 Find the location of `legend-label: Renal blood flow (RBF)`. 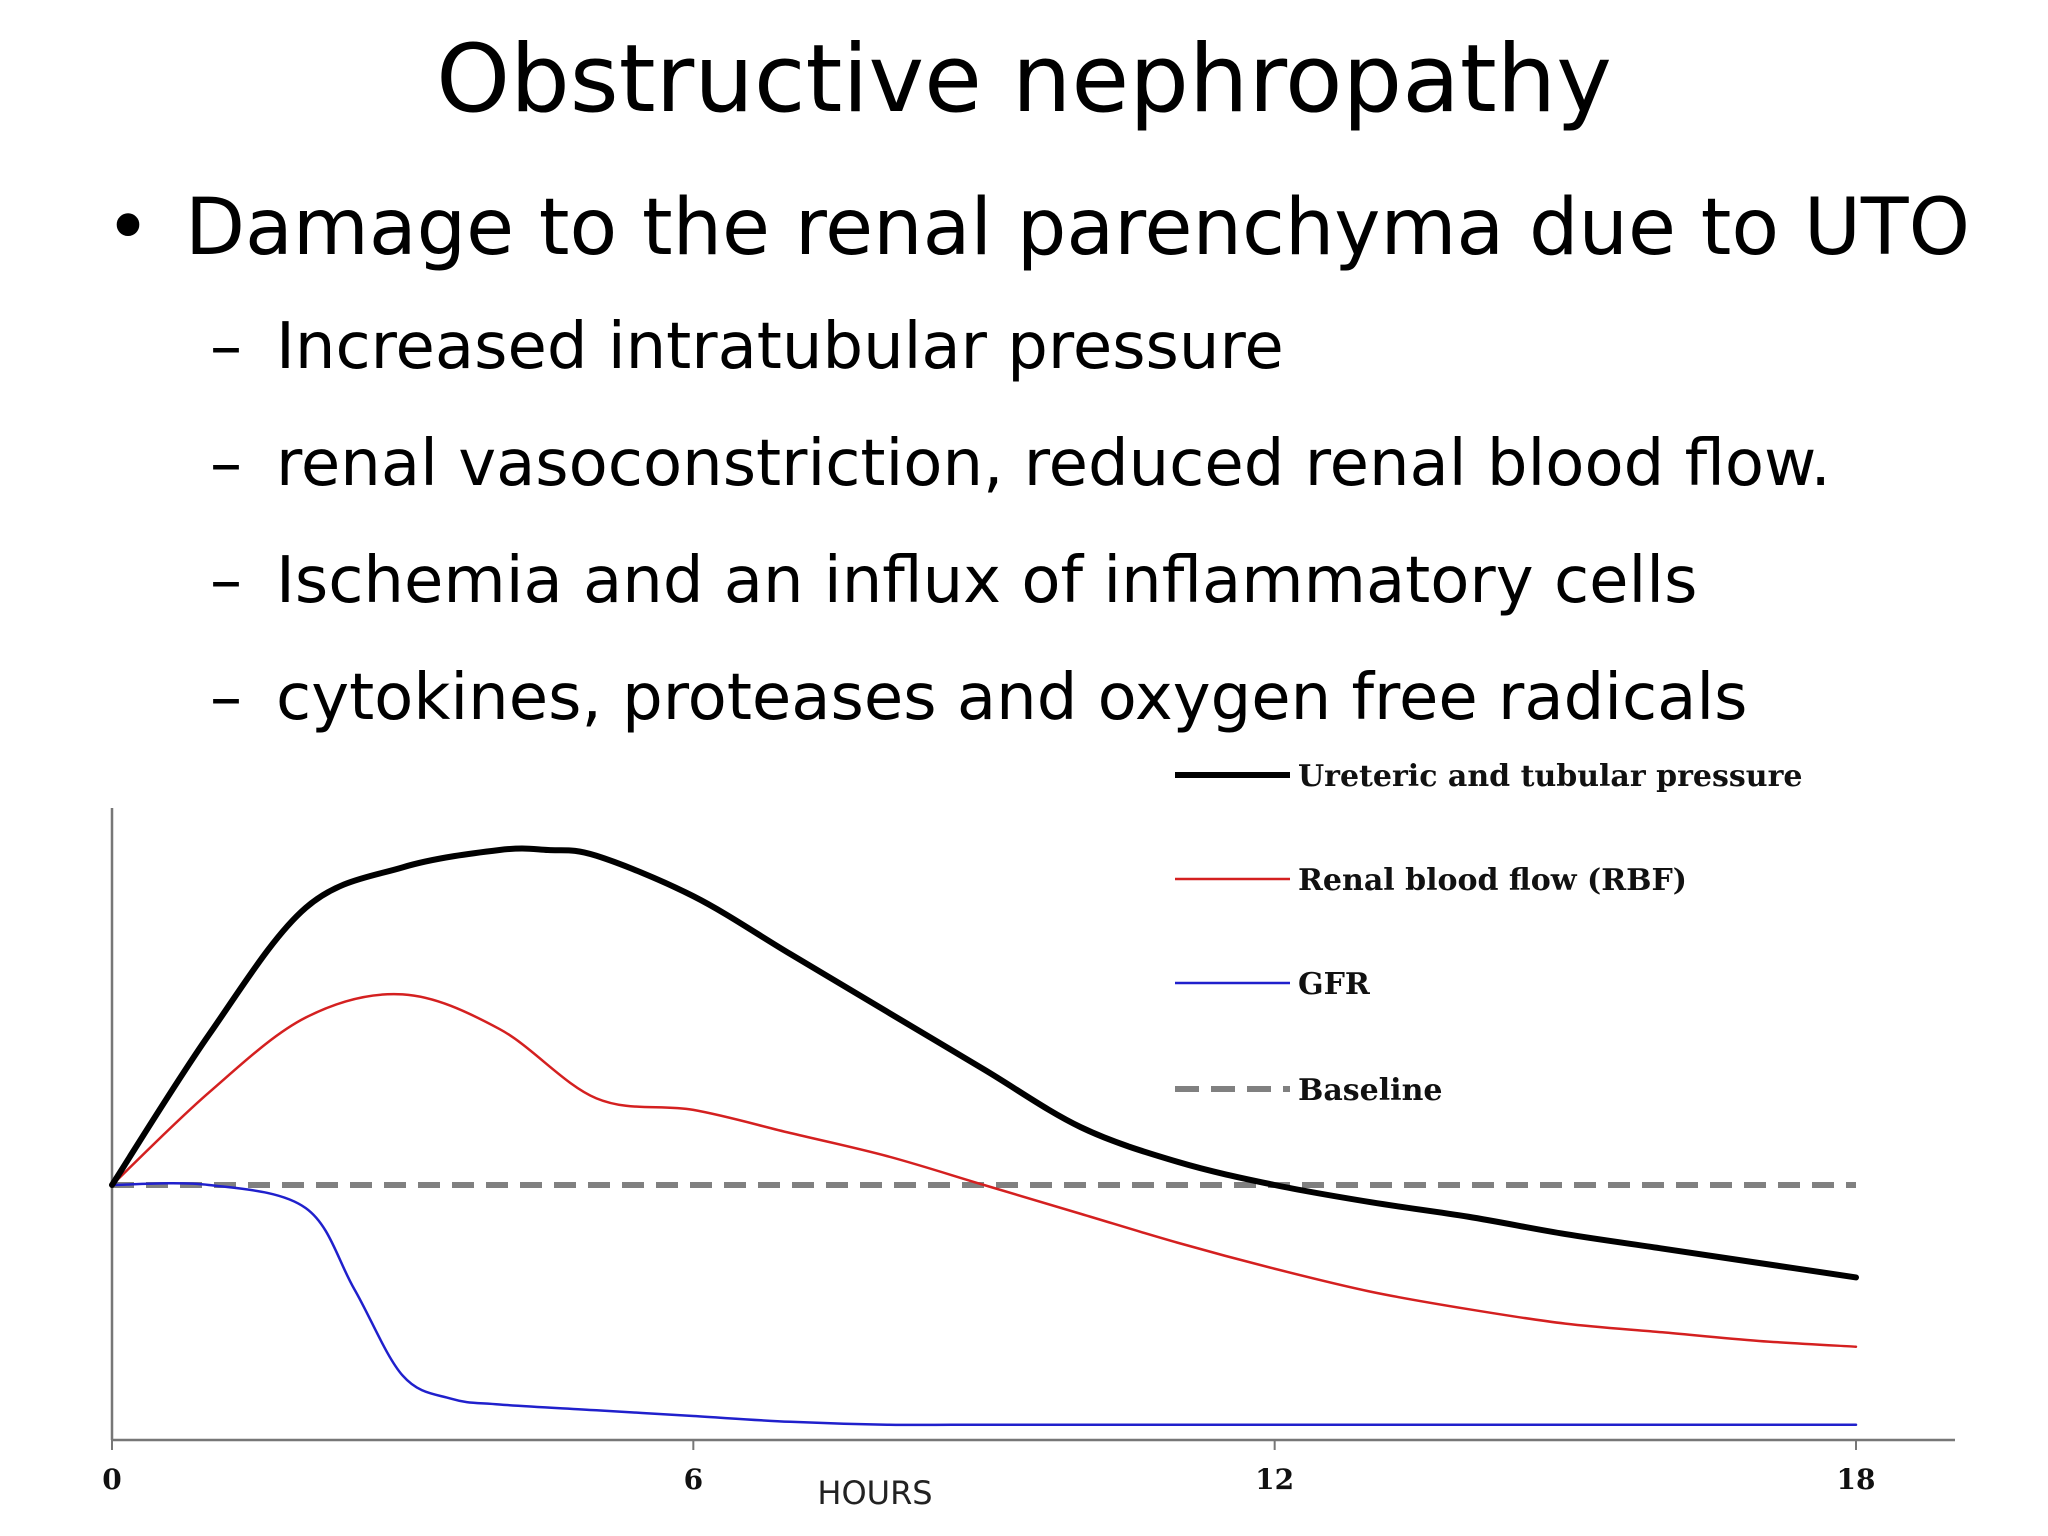

legend-label: Renal blood flow (RBF) is located at coordinates (1492, 880).